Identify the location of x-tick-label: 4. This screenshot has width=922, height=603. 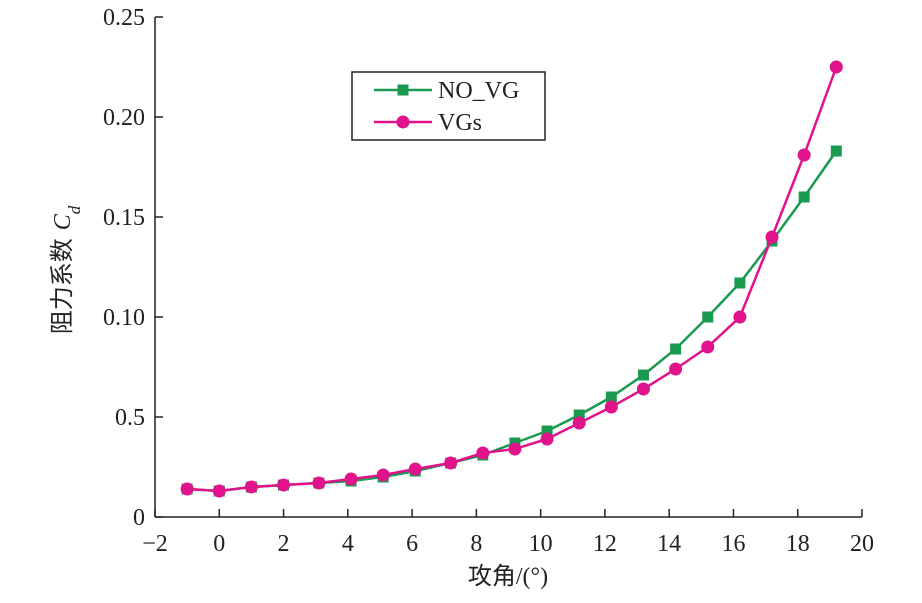
(348, 544).